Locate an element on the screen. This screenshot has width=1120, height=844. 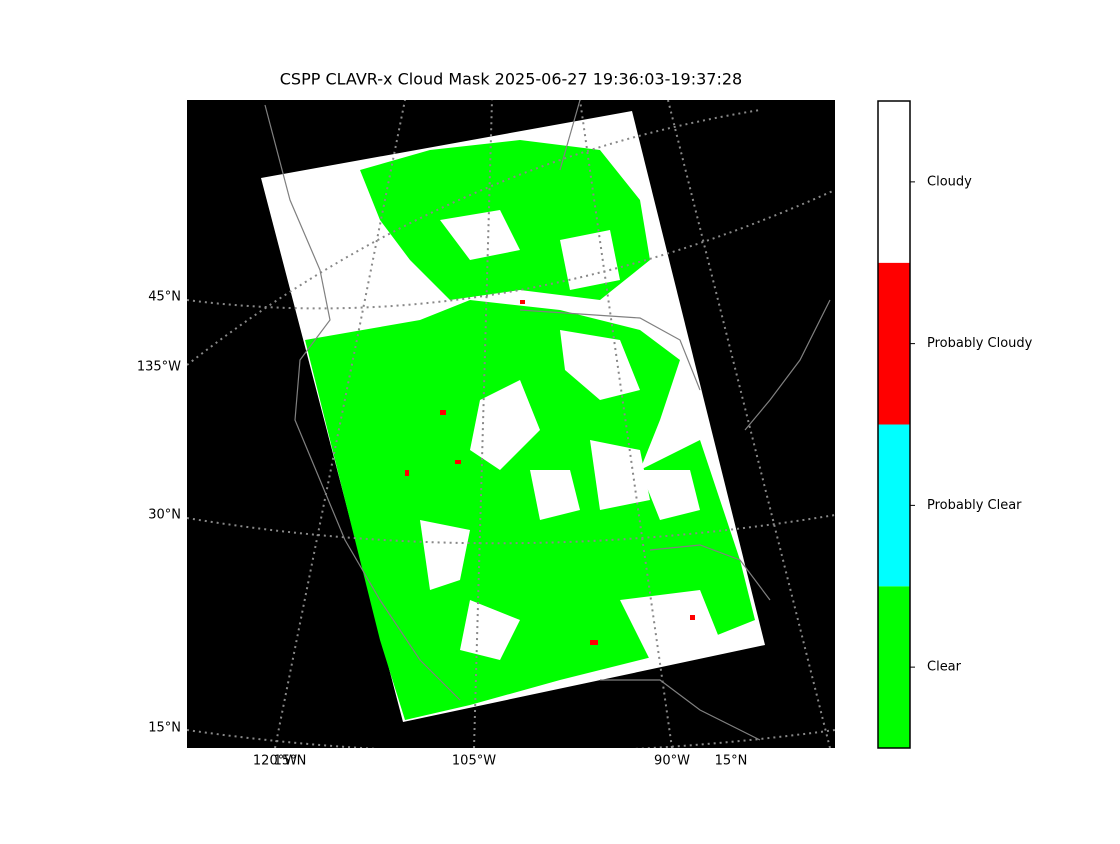
lat-lon-label: 135°W is located at coordinates (159, 367).